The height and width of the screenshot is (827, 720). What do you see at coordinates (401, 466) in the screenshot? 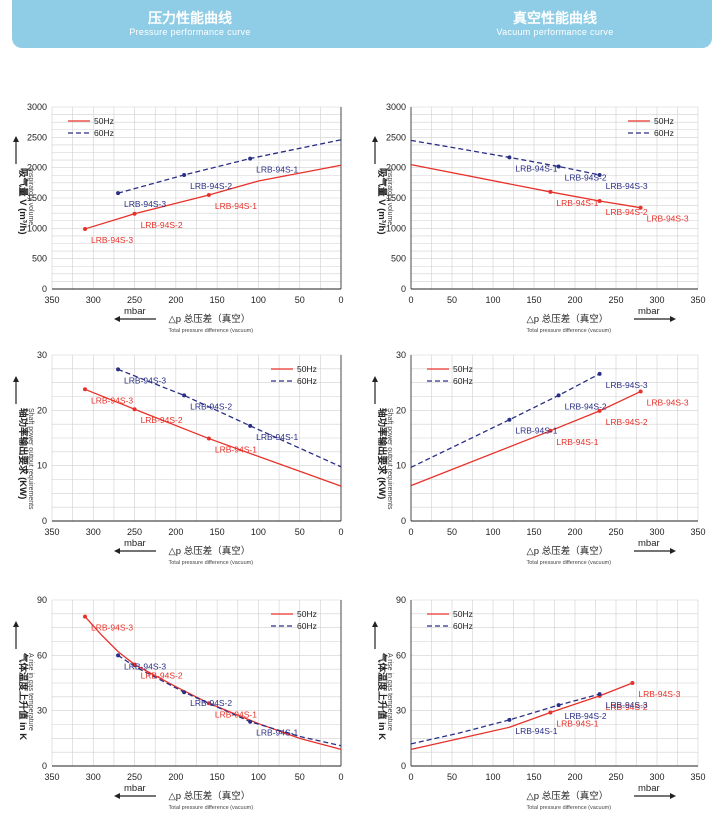
I see `y-tick-label: 10` at bounding box center [401, 466].